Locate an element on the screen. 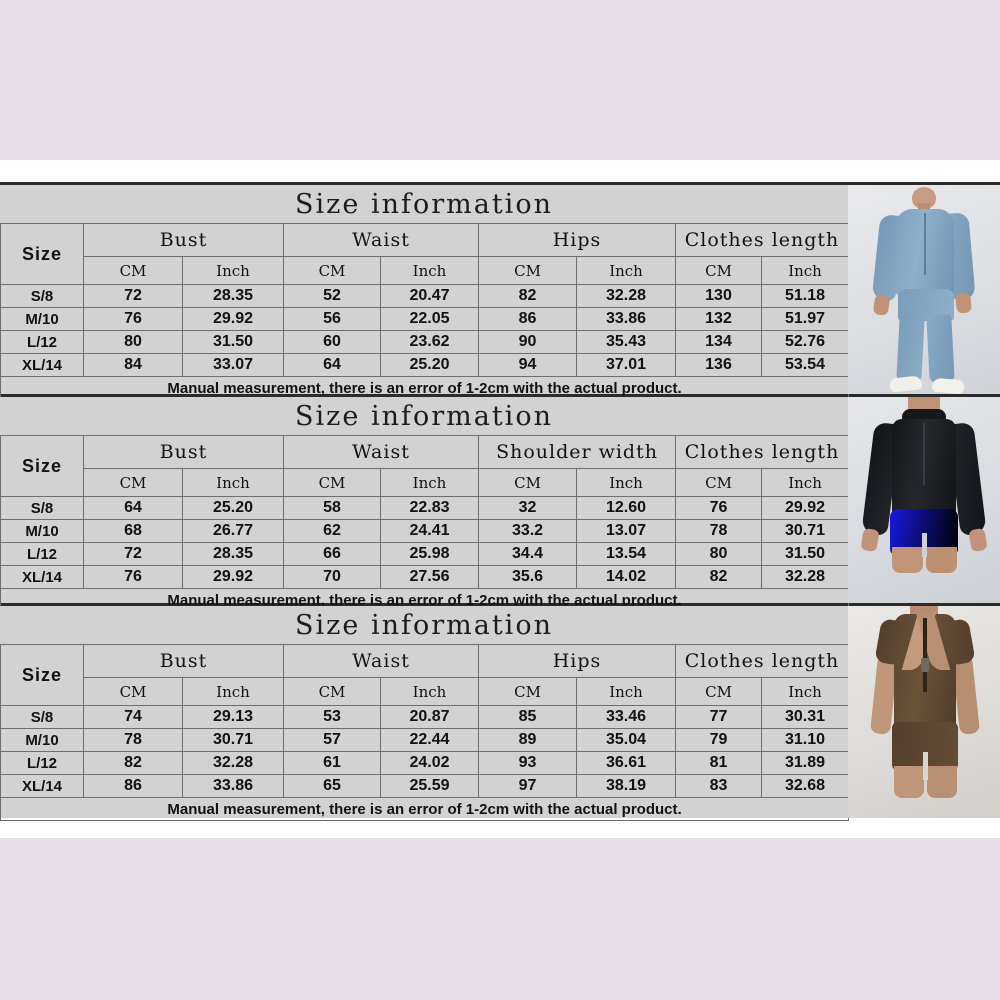  cell-bust-cm: 86 is located at coordinates (133, 786).